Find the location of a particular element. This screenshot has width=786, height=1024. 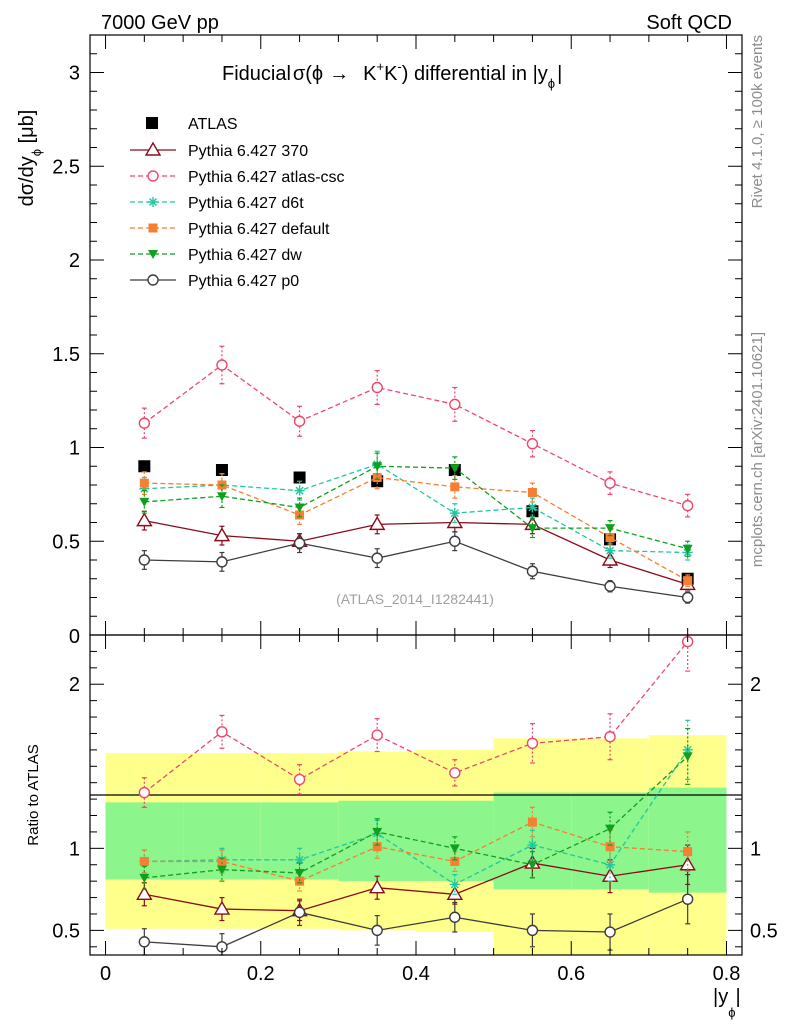

legend-label-4: Pythia 6.427 dw is located at coordinates (245, 255).